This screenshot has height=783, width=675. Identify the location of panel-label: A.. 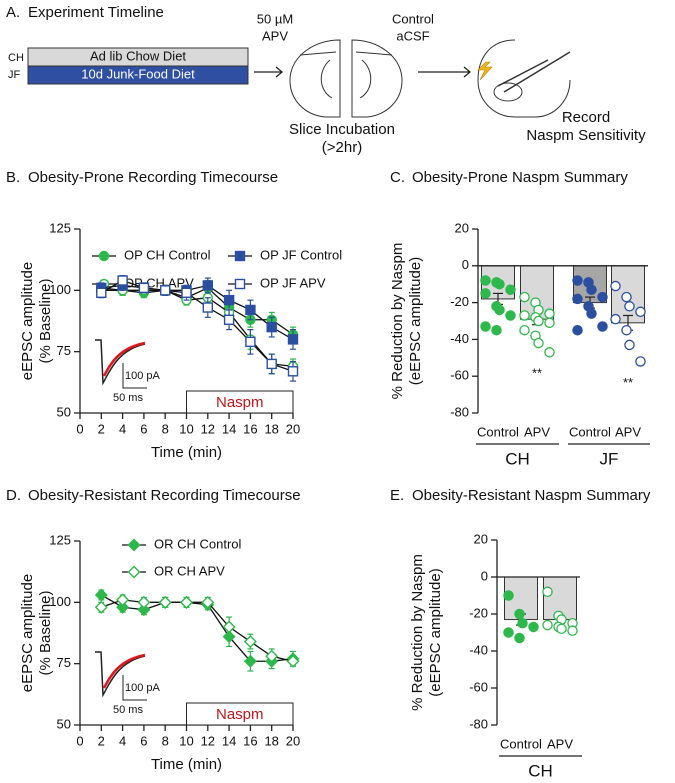
(13, 12).